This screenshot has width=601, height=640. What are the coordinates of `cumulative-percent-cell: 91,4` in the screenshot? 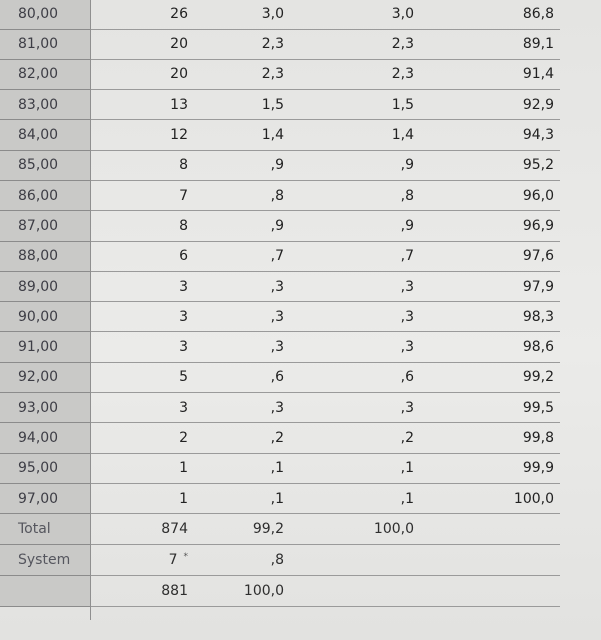 It's located at (490, 75).